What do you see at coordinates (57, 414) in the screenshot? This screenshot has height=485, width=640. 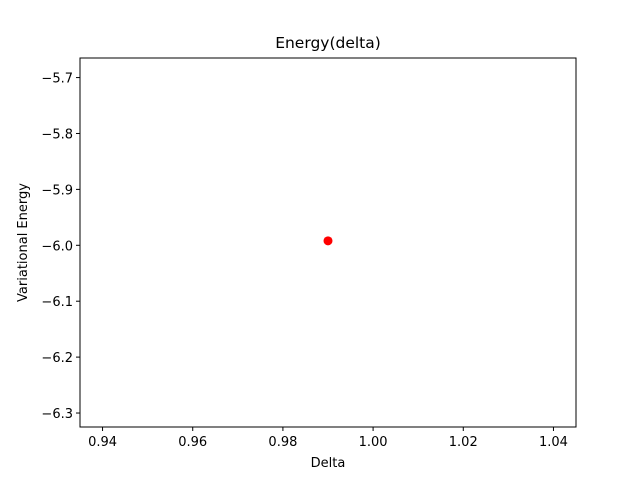 I see `y-tick-label: −6.3` at bounding box center [57, 414].